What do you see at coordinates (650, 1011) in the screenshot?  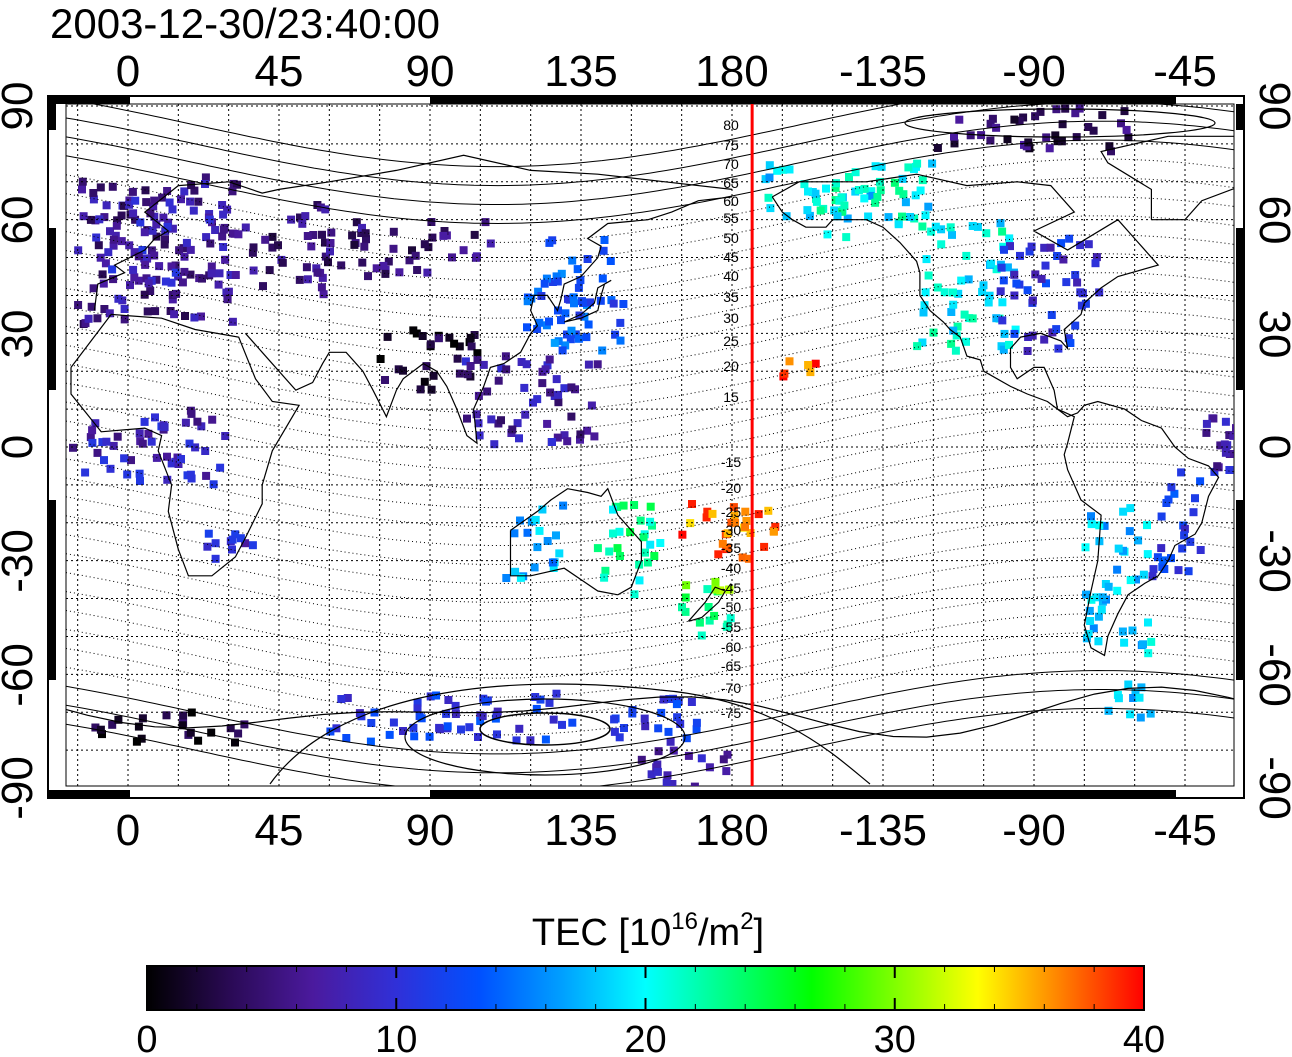 I see `colorbar-ticks: 0 10 20 30 40` at bounding box center [650, 1011].